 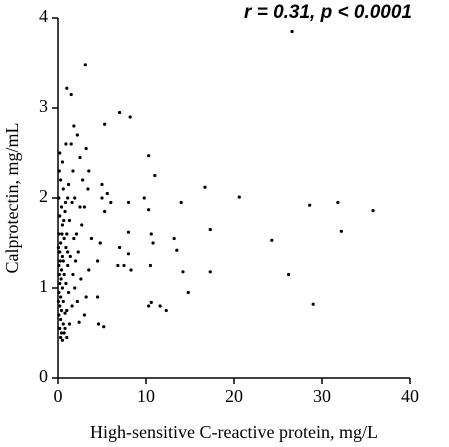 What do you see at coordinates (234, 396) in the screenshot?
I see `x-tick-label: 20` at bounding box center [234, 396].